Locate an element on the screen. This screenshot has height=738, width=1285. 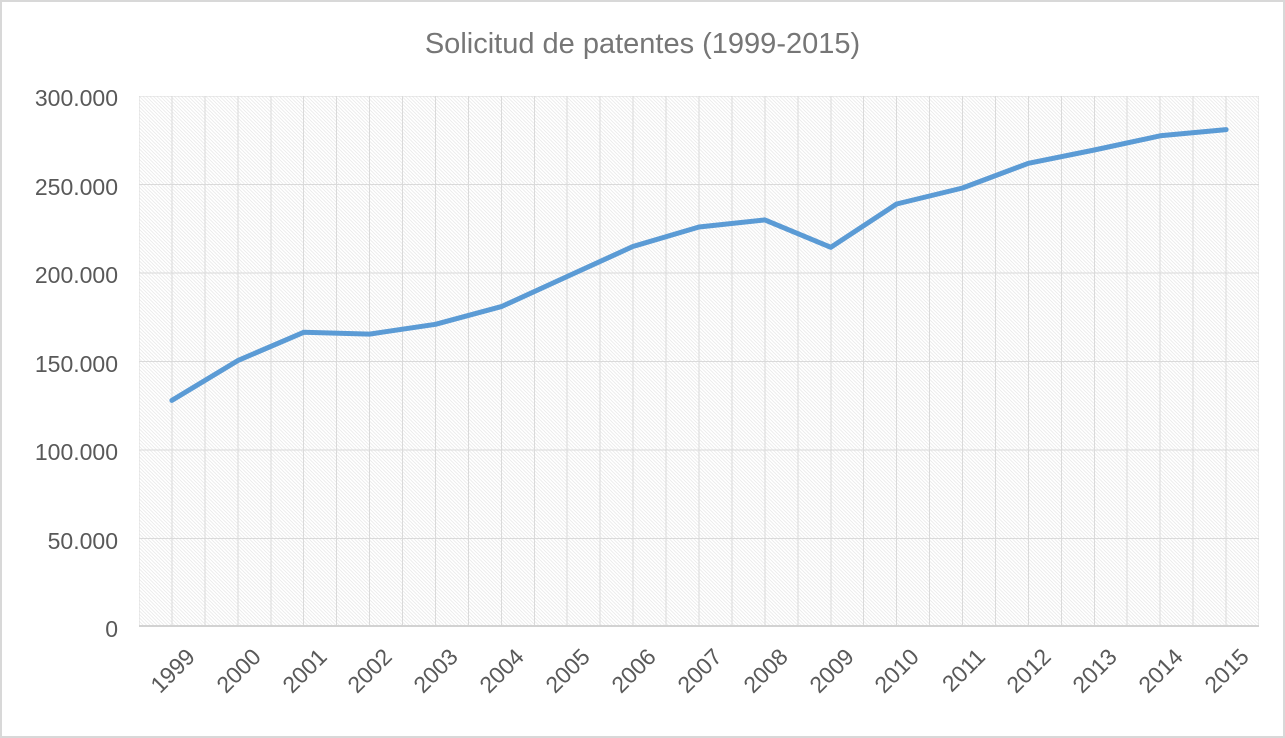
x-tick-label: 2014 is located at coordinates (1160, 670).